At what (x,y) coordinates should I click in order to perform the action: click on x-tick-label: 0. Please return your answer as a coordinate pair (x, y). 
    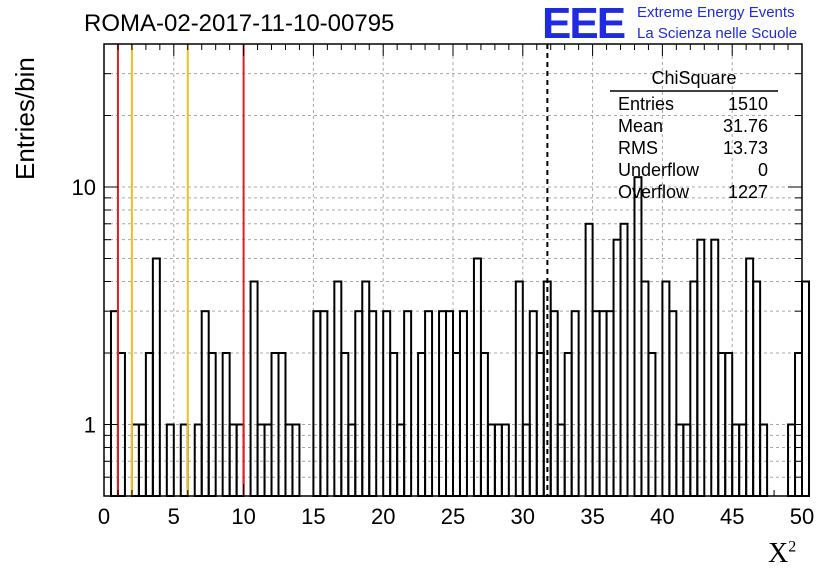
    Looking at the image, I should click on (104, 516).